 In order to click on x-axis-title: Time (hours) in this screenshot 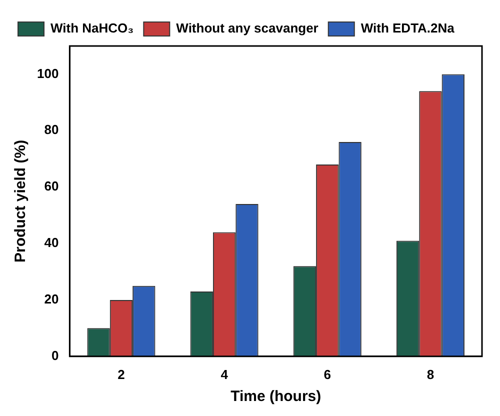, I will do `click(276, 397)`.